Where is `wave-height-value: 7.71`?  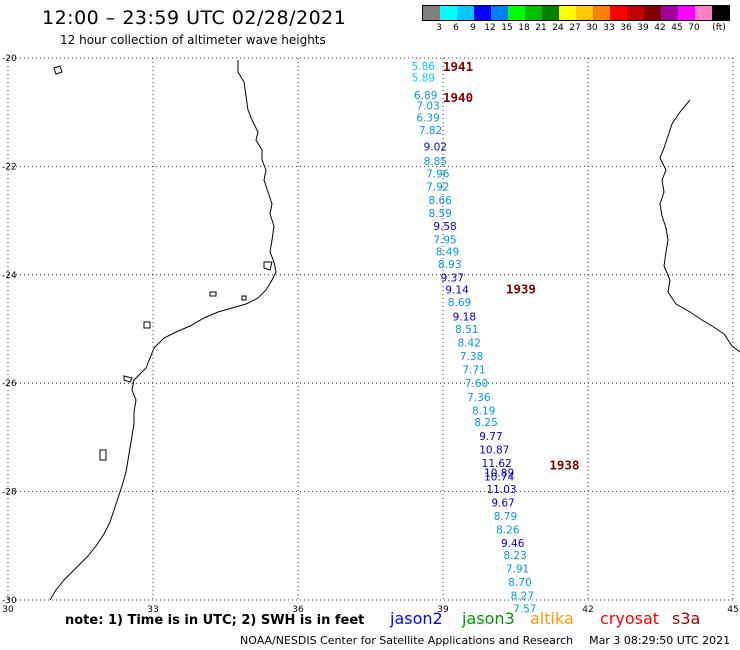 wave-height-value: 7.71 is located at coordinates (473, 371).